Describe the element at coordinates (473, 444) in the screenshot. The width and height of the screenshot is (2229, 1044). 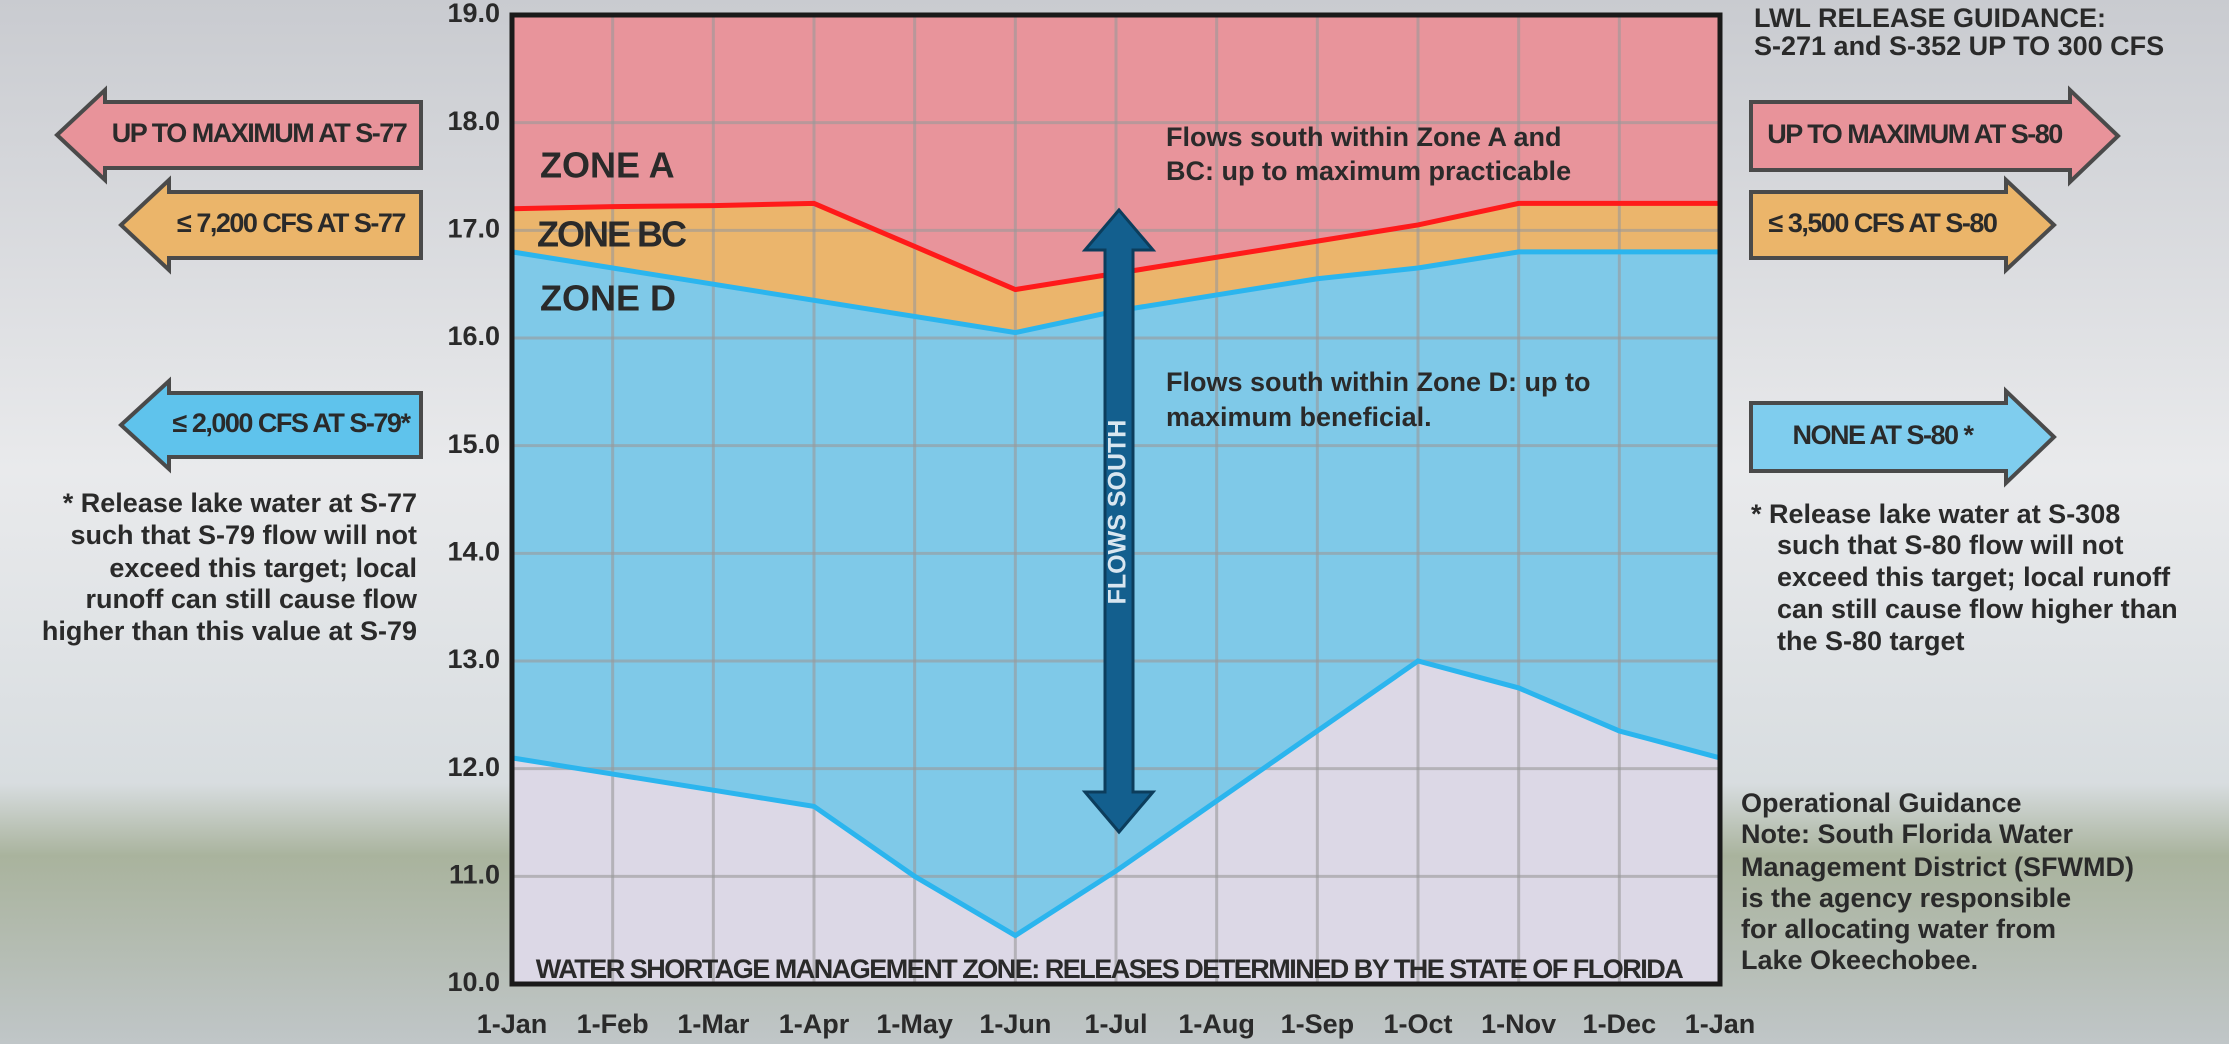
I see `y-tick-label: 15.0` at that location.